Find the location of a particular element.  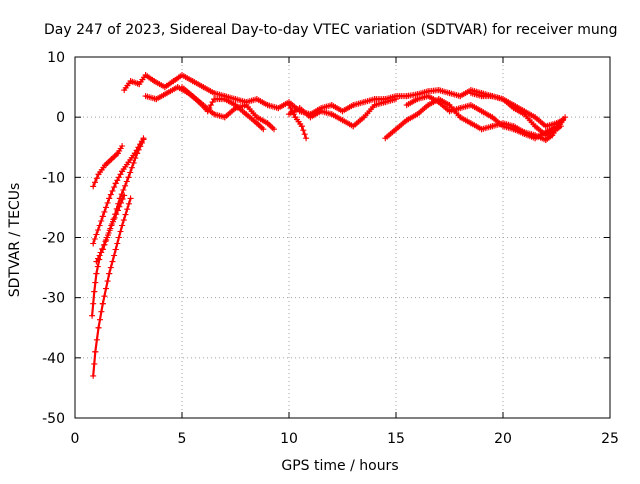

x-tick-label: 10 is located at coordinates (289, 439).